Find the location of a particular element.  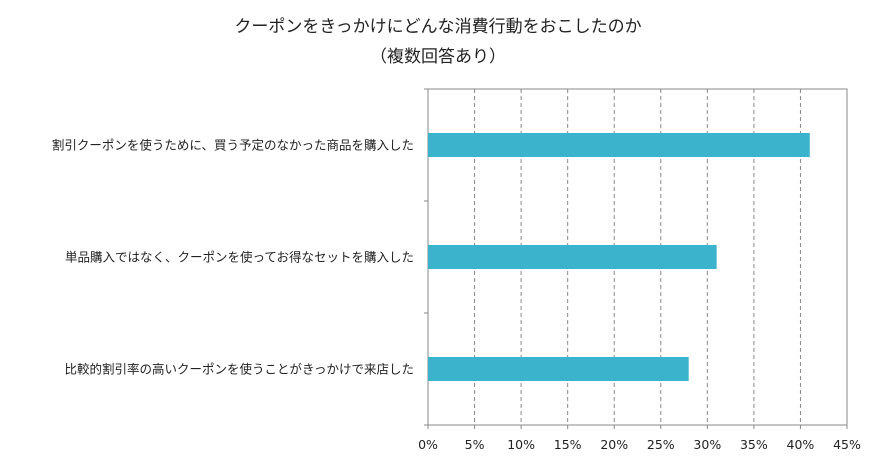

x-tick-label-40: 40% is located at coordinates (801, 444).